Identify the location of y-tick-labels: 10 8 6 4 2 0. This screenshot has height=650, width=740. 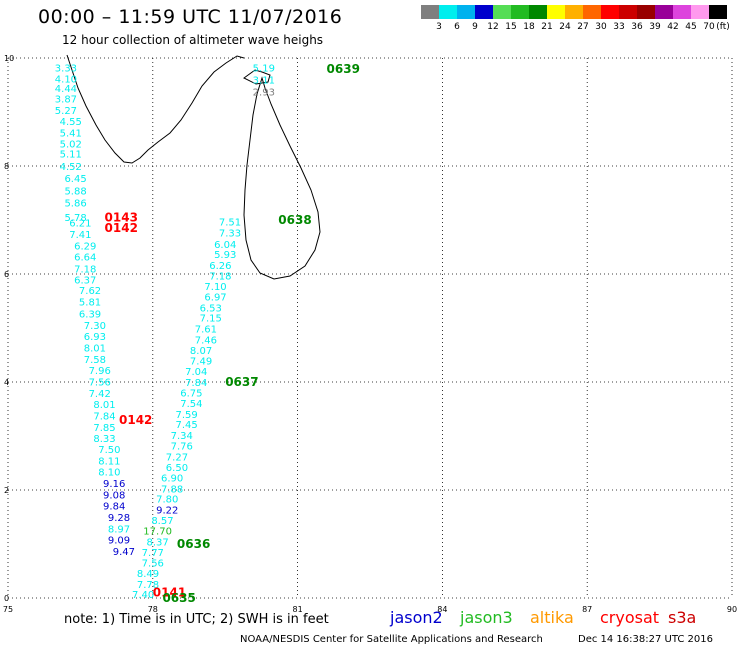
(9, 328).